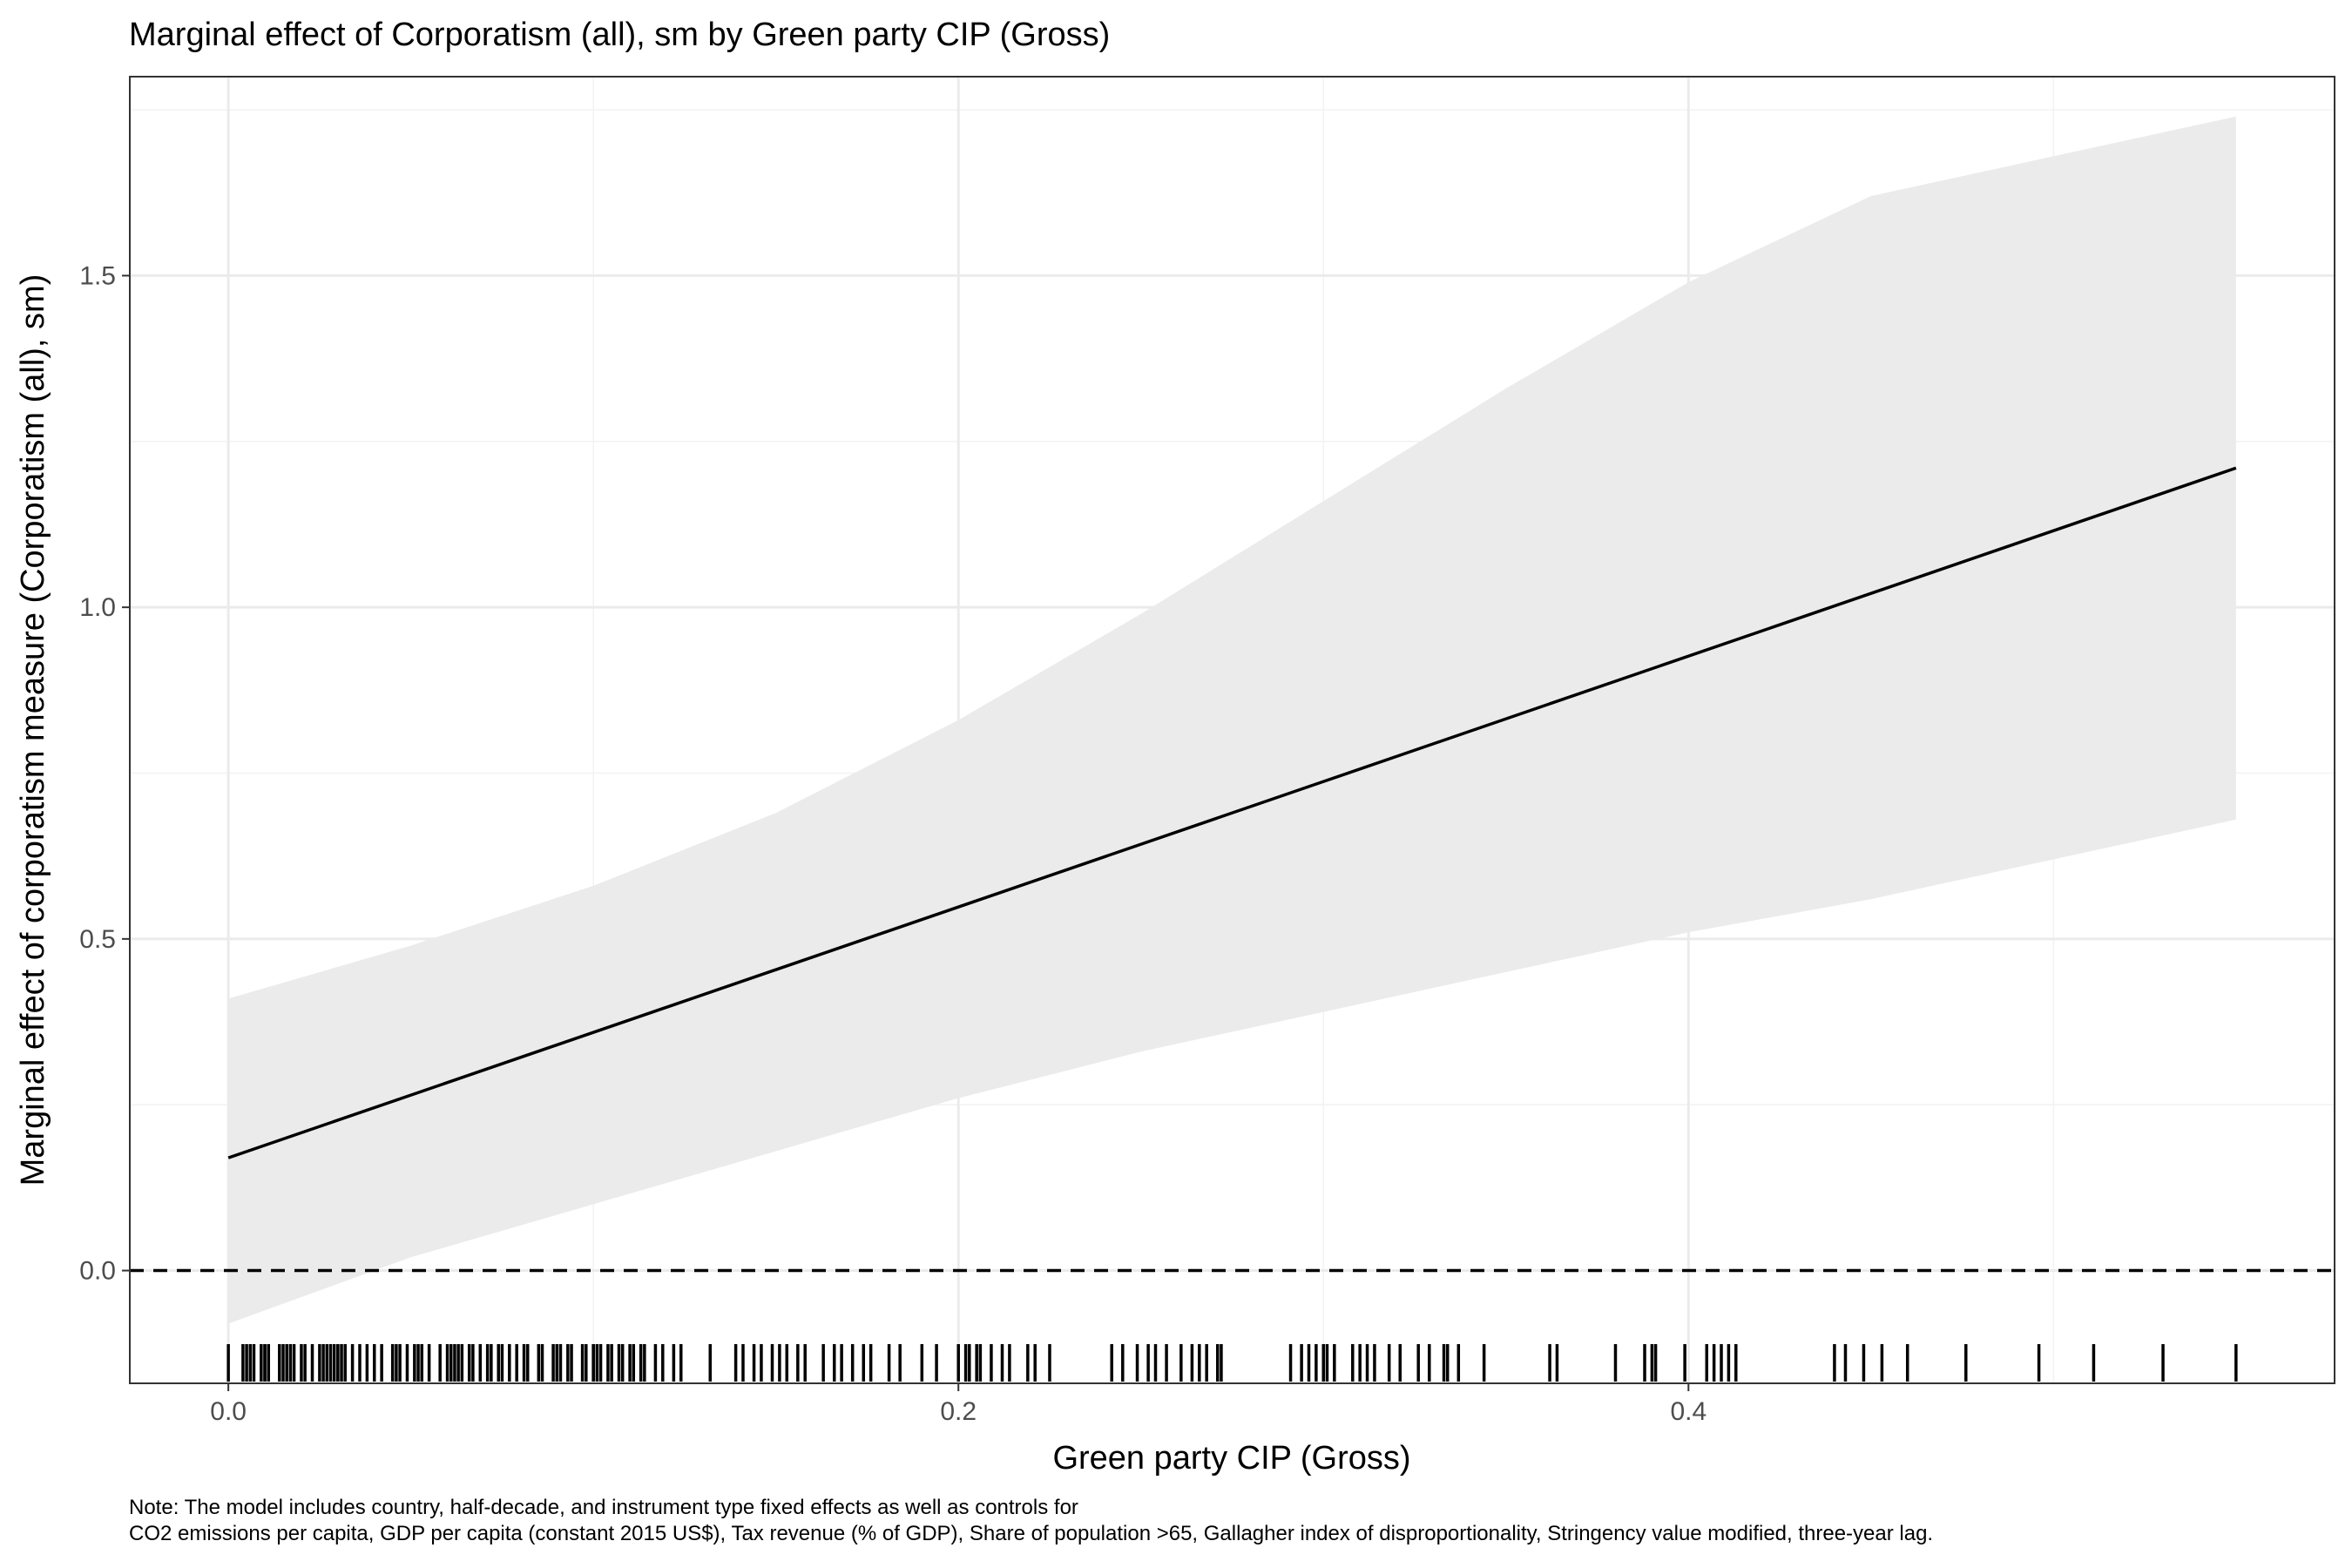  What do you see at coordinates (98, 939) in the screenshot?
I see `y-tick-label: 0.5` at bounding box center [98, 939].